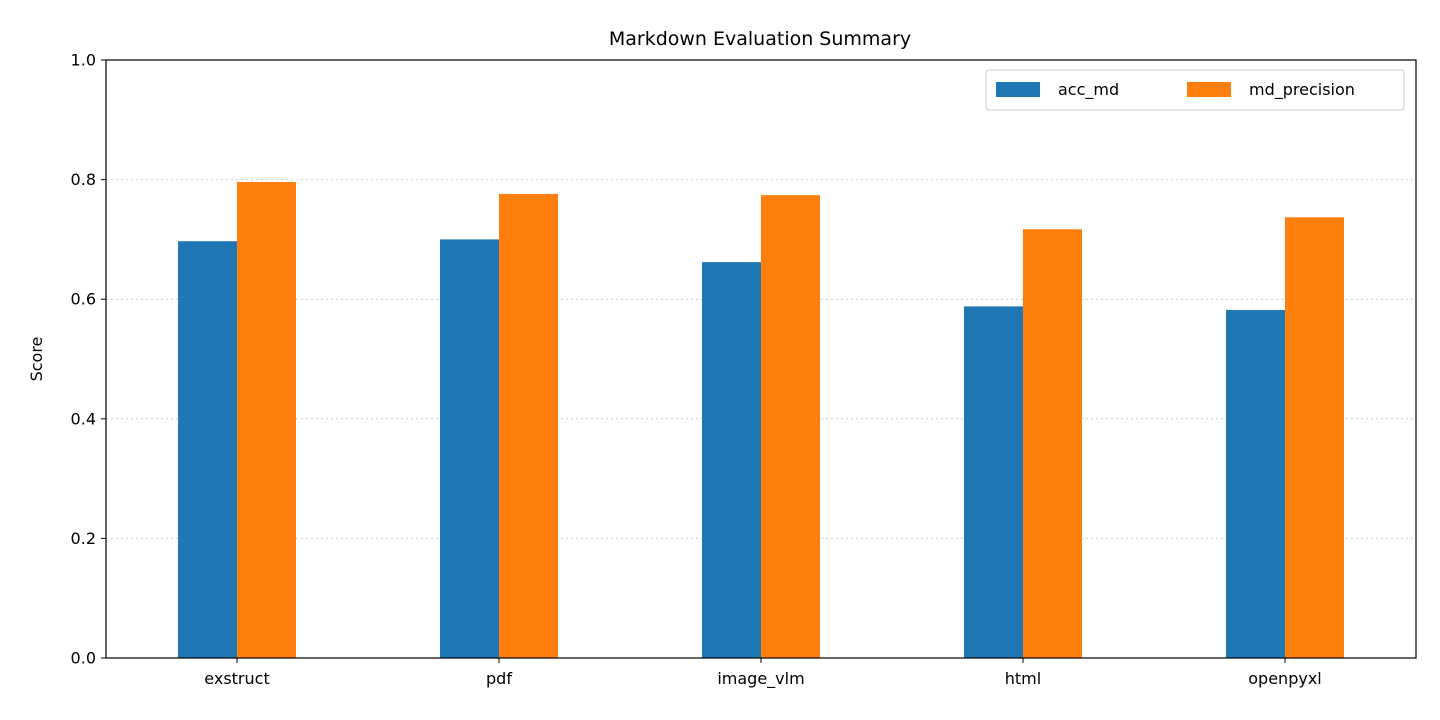 The image size is (1440, 720). Describe the element at coordinates (83, 658) in the screenshot. I see `y-tick-label: 0.0` at that location.